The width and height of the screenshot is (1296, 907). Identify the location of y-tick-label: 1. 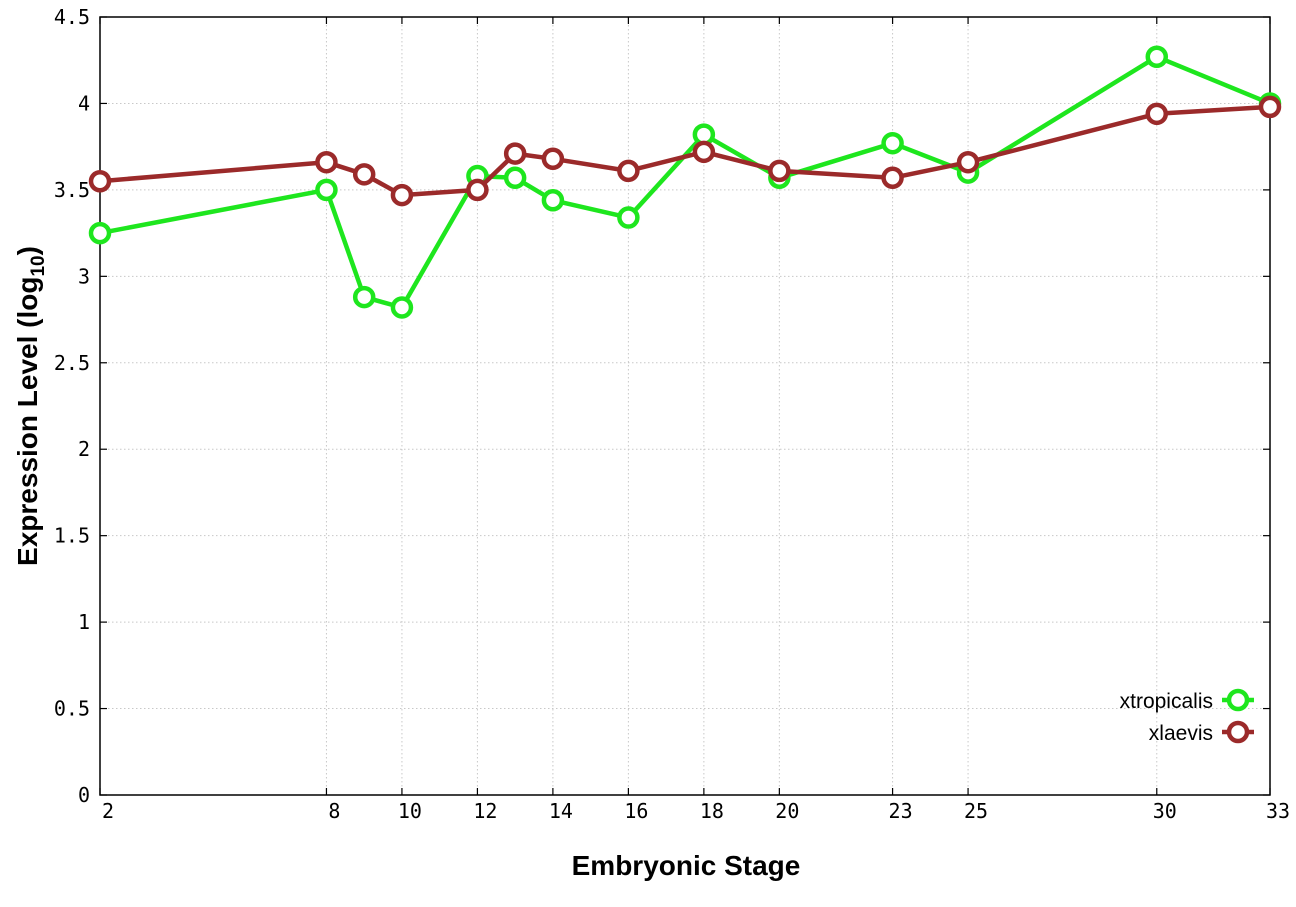
(84, 622).